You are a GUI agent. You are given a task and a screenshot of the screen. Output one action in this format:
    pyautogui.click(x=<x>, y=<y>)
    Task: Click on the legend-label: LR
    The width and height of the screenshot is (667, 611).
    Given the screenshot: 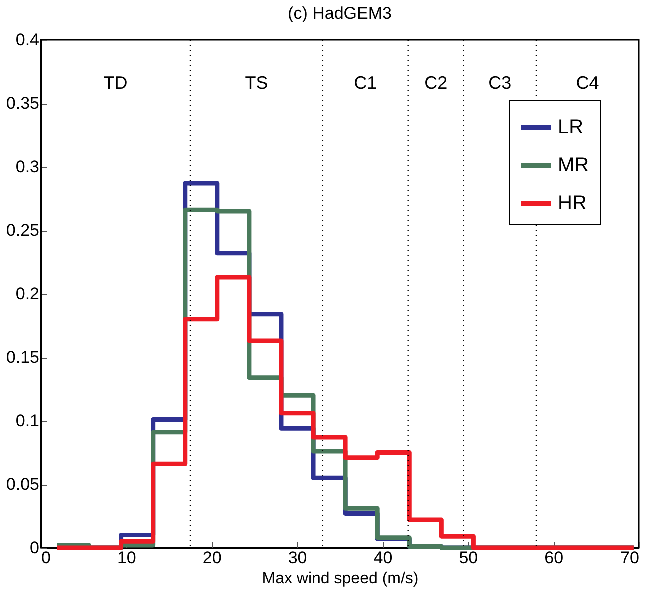 What is the action you would take?
    pyautogui.click(x=571, y=127)
    